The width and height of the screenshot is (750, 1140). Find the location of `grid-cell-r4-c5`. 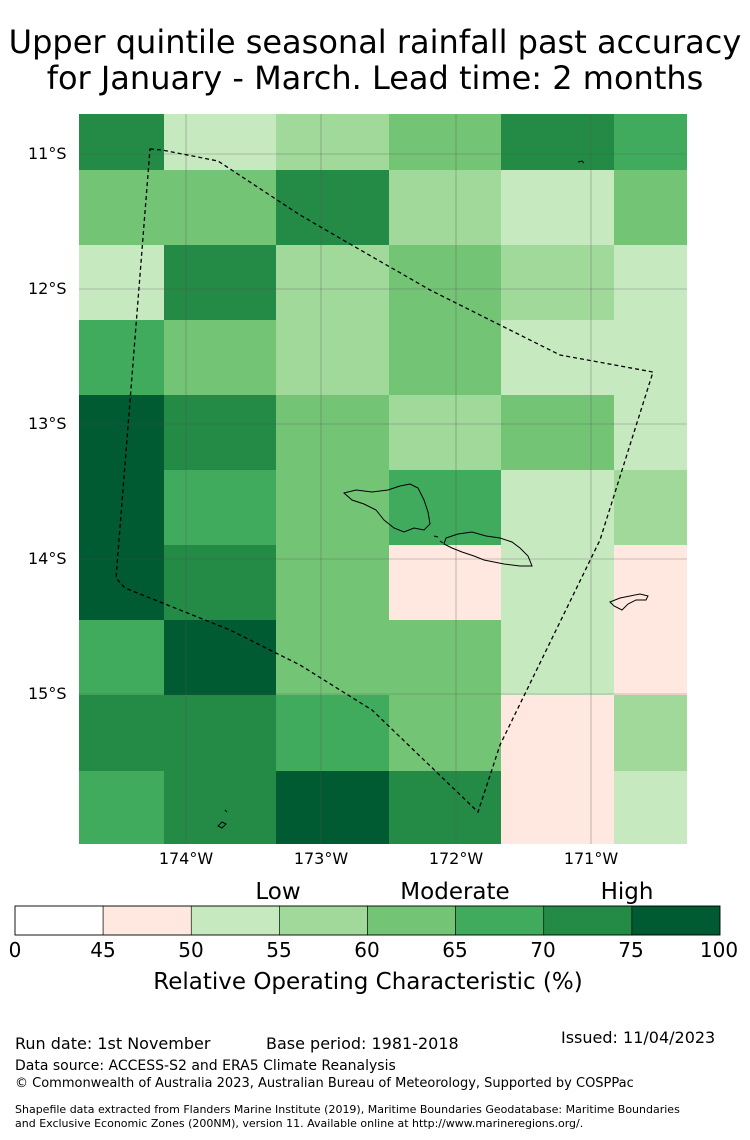

grid-cell-r4-c5 is located at coordinates (650, 432).